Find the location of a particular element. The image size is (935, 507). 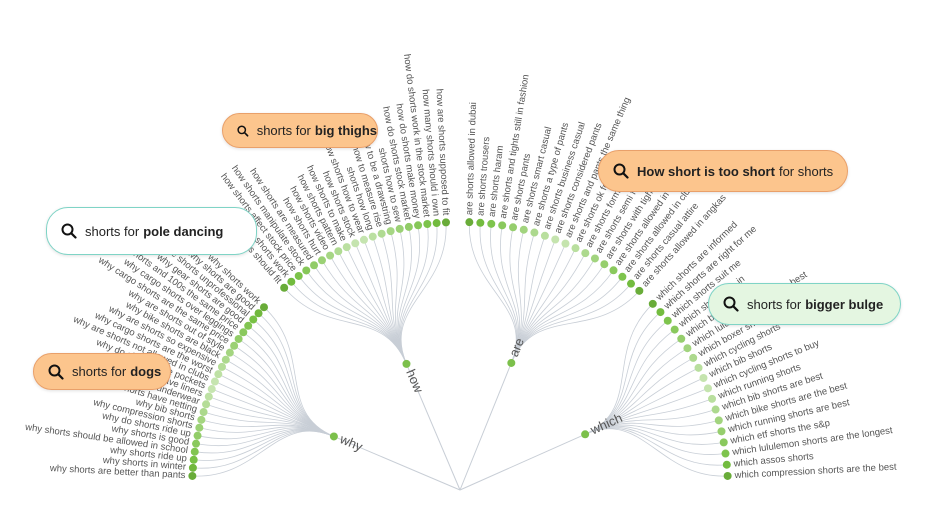

branch-label: are is located at coordinates (516, 347).